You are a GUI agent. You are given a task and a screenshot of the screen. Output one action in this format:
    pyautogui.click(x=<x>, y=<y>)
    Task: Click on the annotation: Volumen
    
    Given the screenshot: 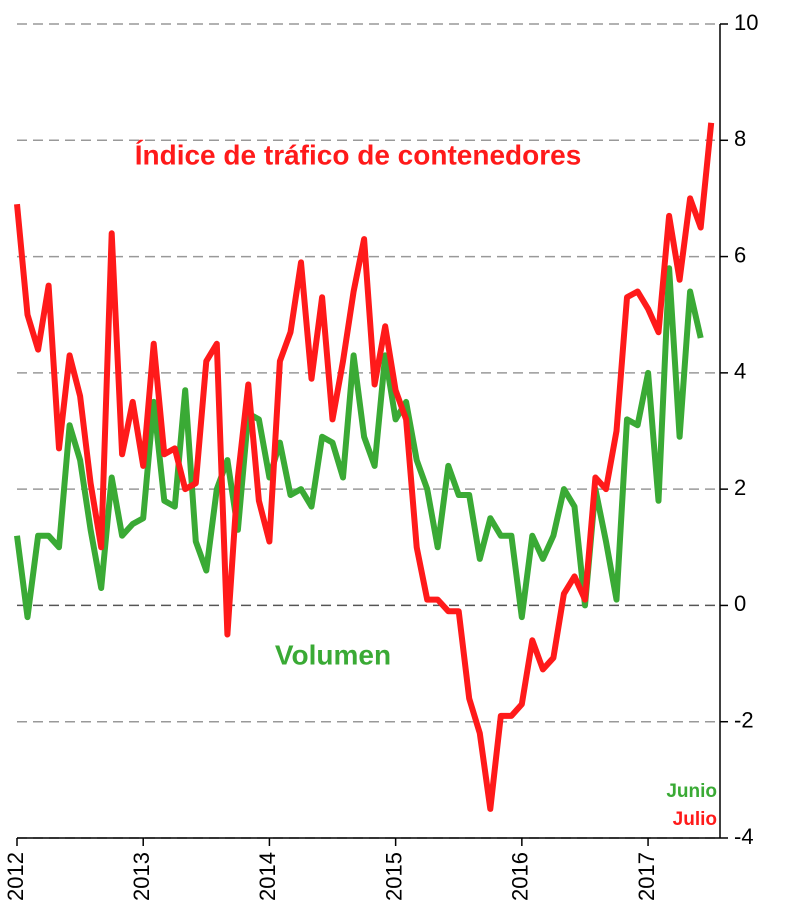 What is the action you would take?
    pyautogui.click(x=333, y=654)
    